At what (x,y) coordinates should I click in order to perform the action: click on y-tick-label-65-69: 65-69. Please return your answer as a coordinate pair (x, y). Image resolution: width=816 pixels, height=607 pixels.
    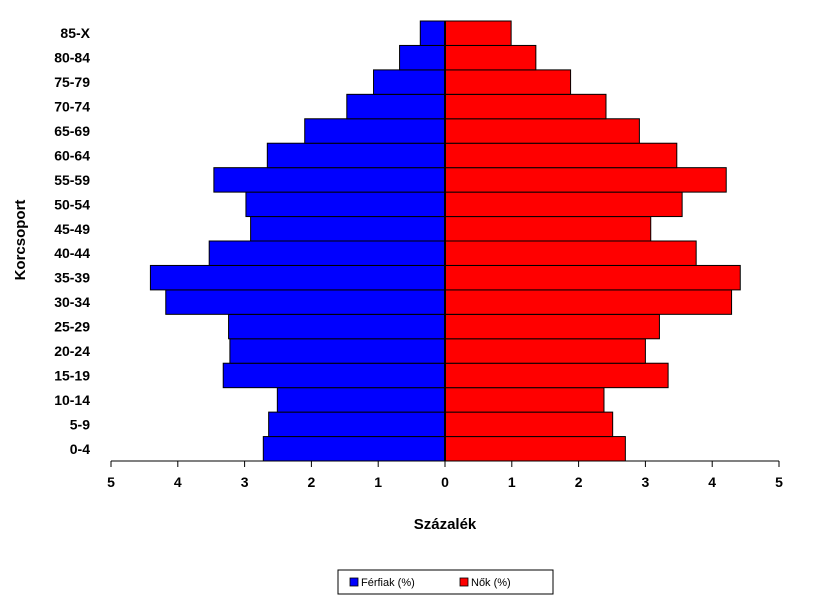
    Looking at the image, I should click on (72, 131).